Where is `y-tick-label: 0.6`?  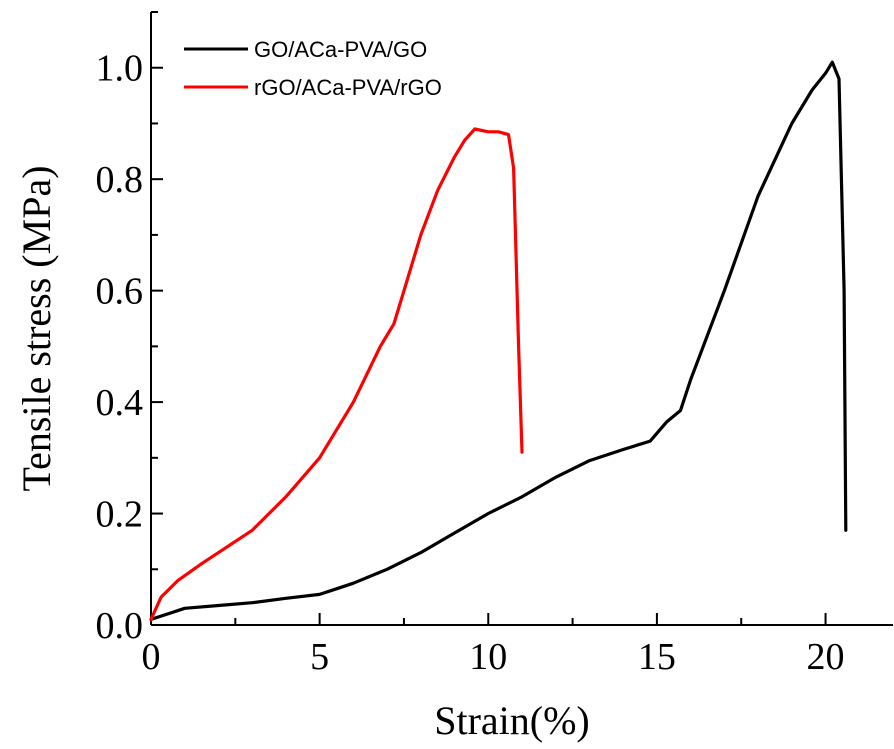
y-tick-label: 0.6 is located at coordinates (120, 292).